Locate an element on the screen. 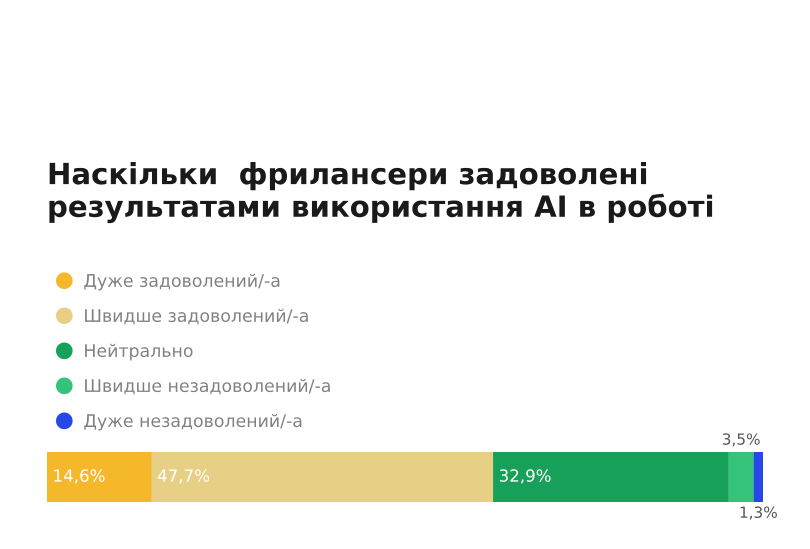 The height and width of the screenshot is (549, 810). data-label: 47,7% is located at coordinates (184, 476).